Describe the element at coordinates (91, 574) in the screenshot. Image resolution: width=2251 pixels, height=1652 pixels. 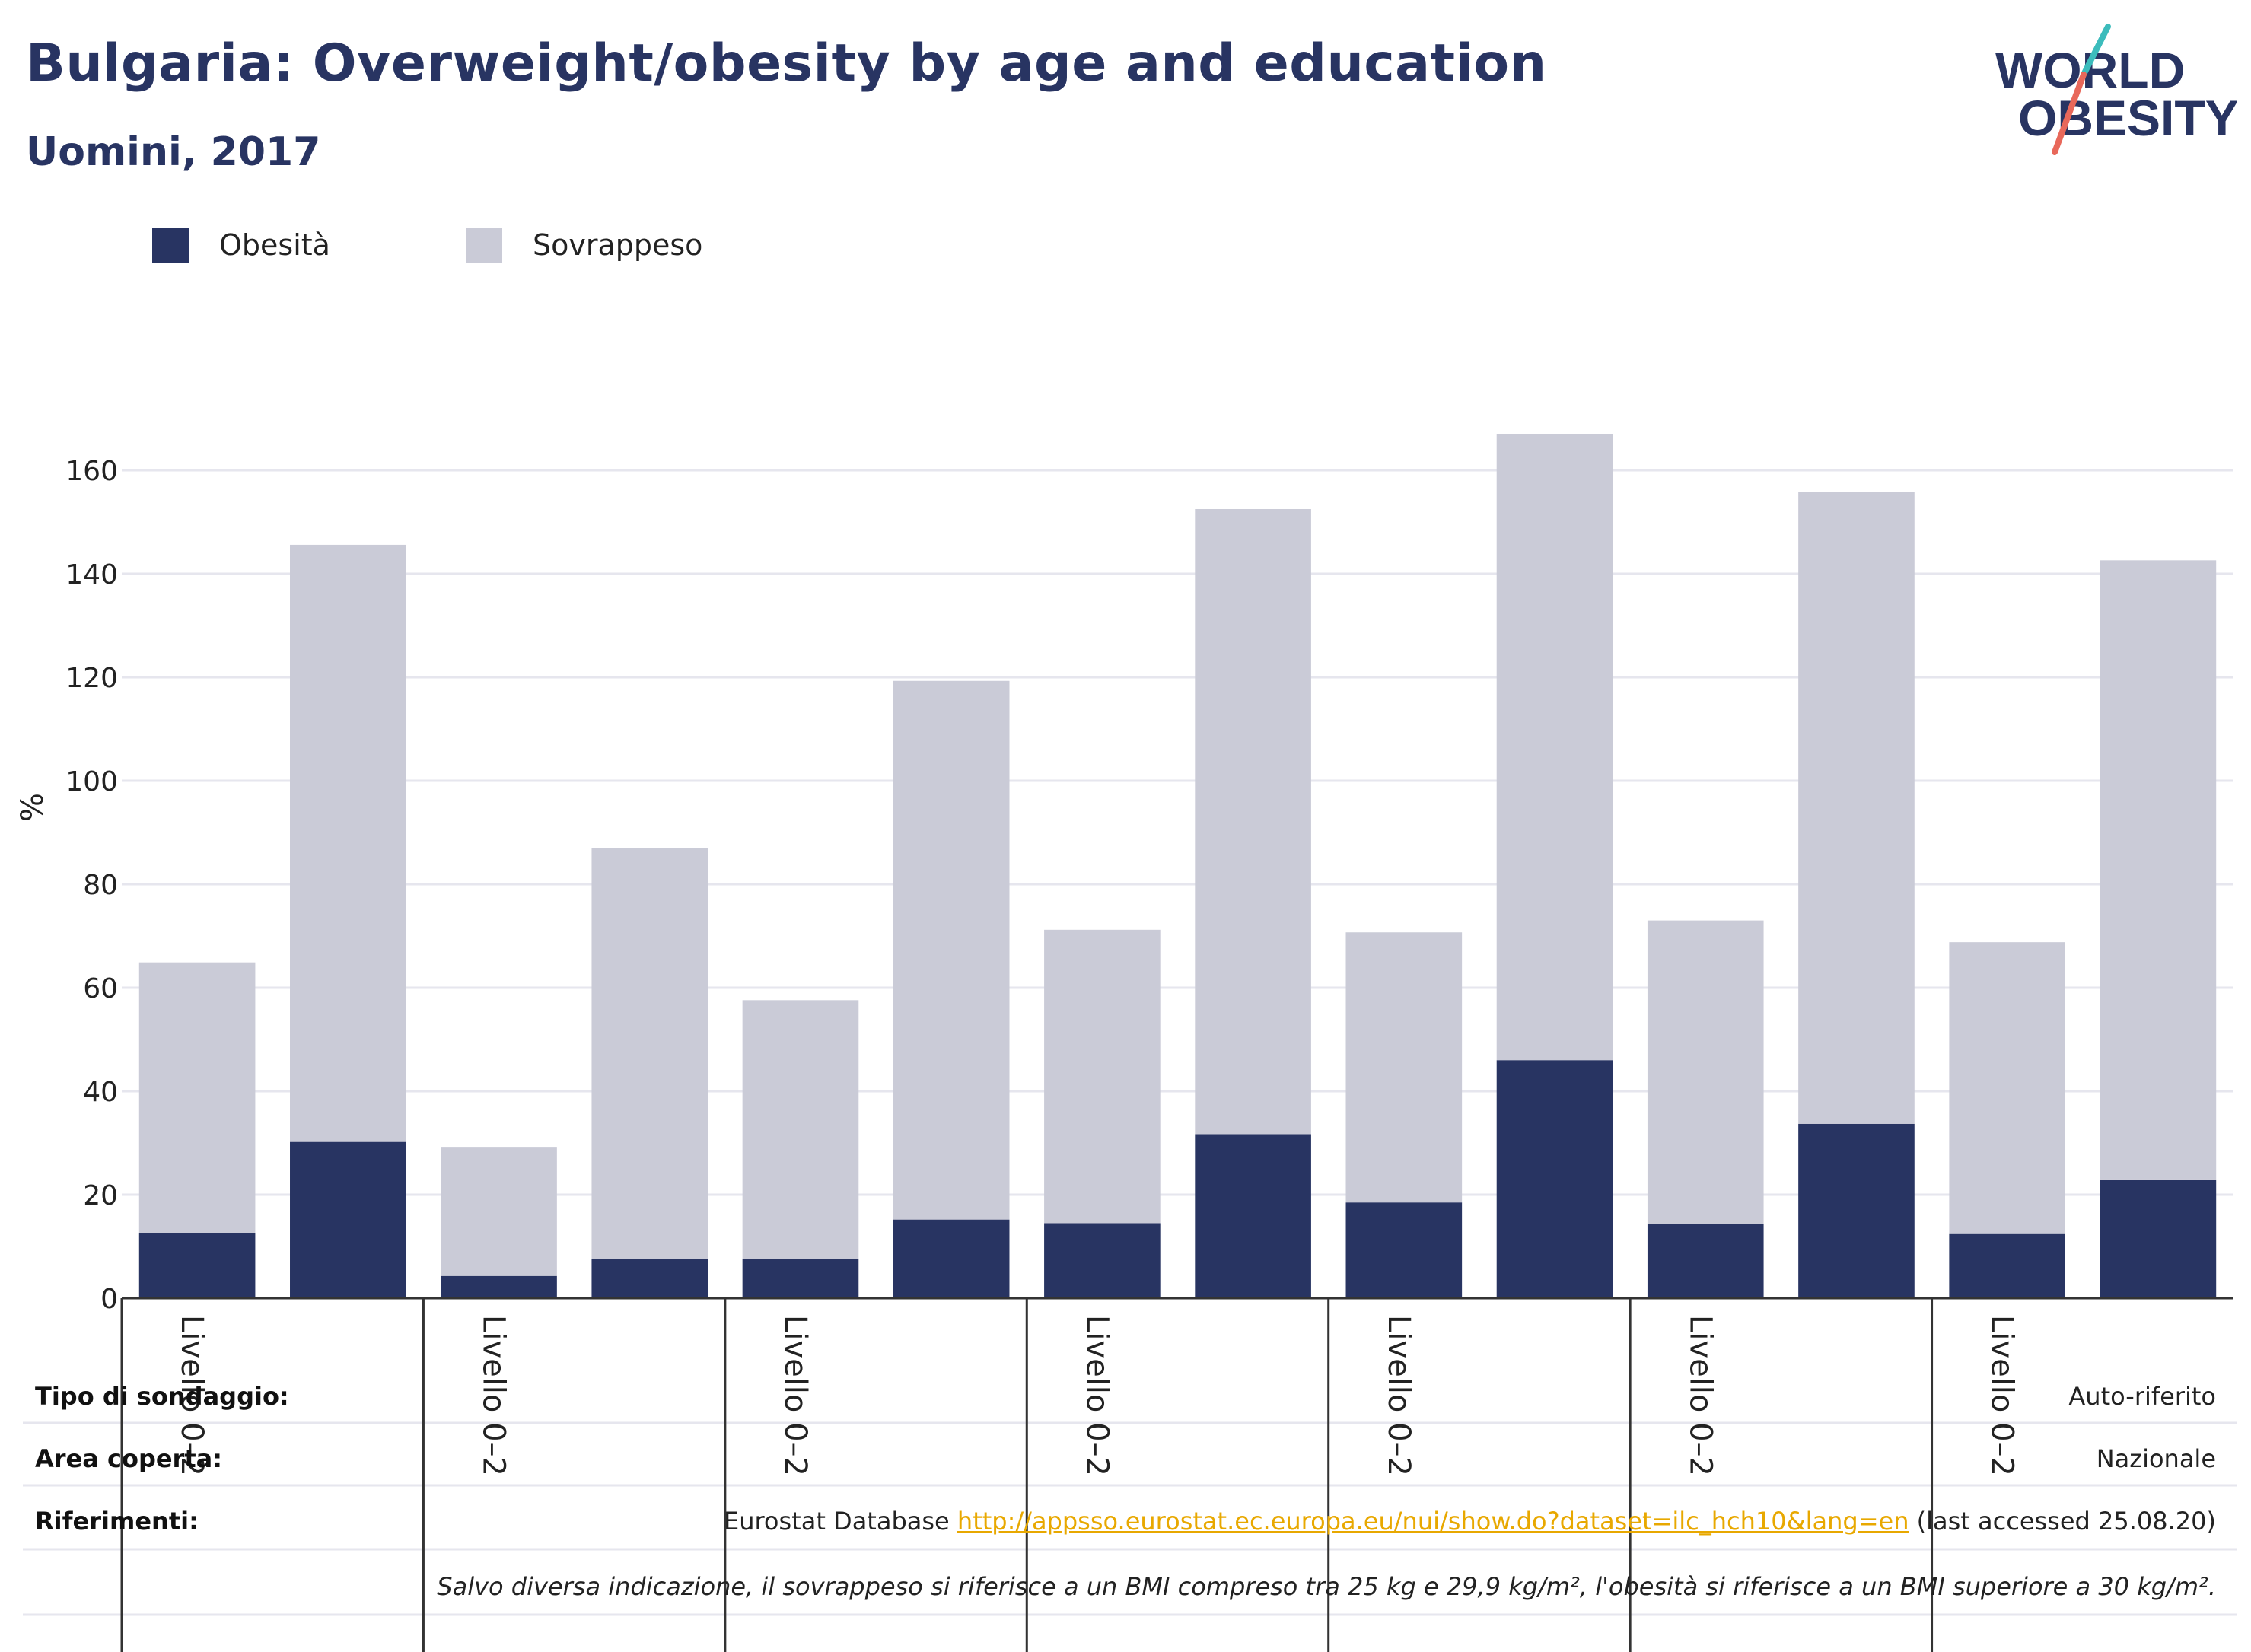
I see `y-tick-label: 140` at that location.